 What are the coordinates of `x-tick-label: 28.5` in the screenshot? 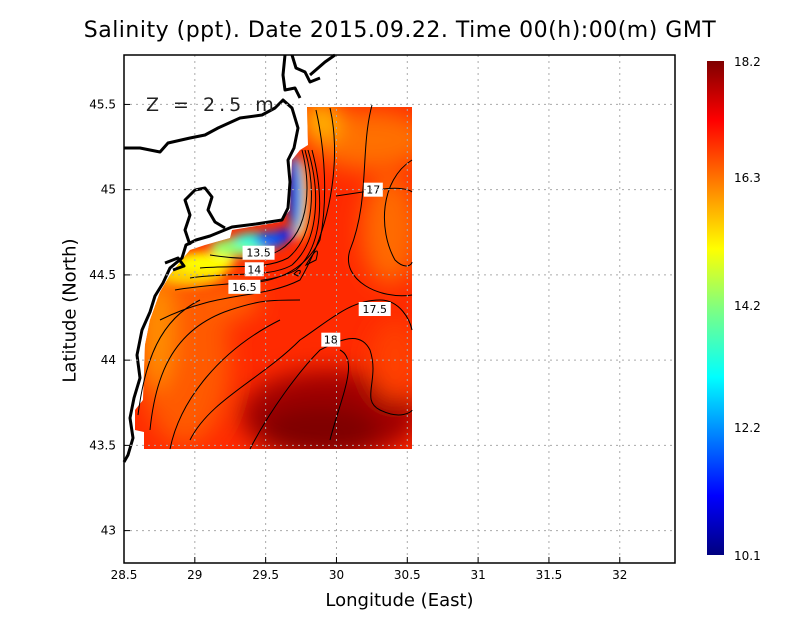 It's located at (124, 575).